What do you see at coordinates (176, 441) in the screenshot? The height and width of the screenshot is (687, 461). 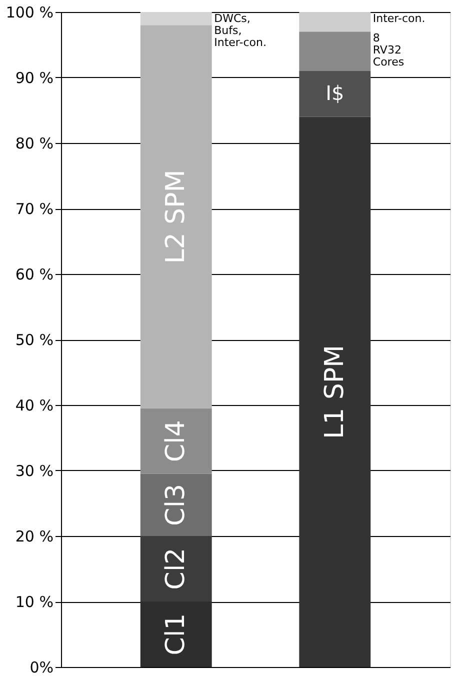 I see `series-label: Cl4` at bounding box center [176, 441].